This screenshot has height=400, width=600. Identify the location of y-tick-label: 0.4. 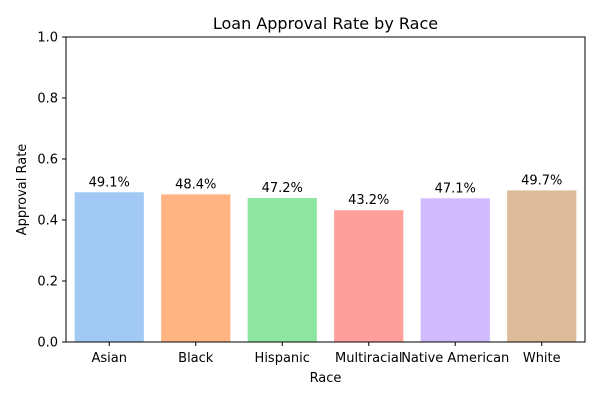
(47, 221).